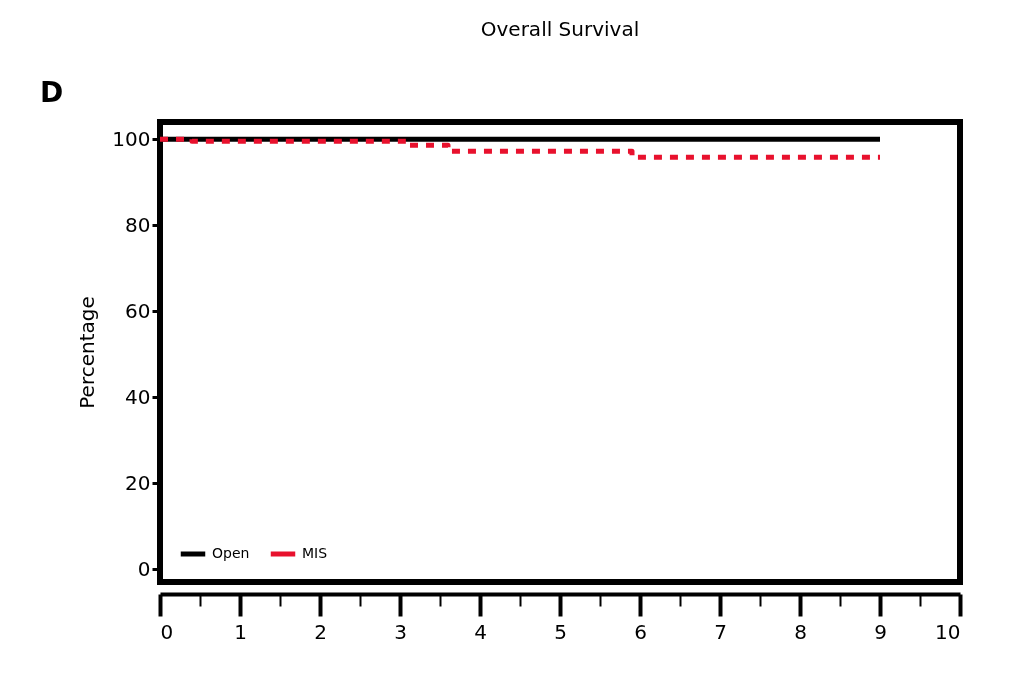  What do you see at coordinates (880, 631) in the screenshot?
I see `x-tick-label: 9` at bounding box center [880, 631].